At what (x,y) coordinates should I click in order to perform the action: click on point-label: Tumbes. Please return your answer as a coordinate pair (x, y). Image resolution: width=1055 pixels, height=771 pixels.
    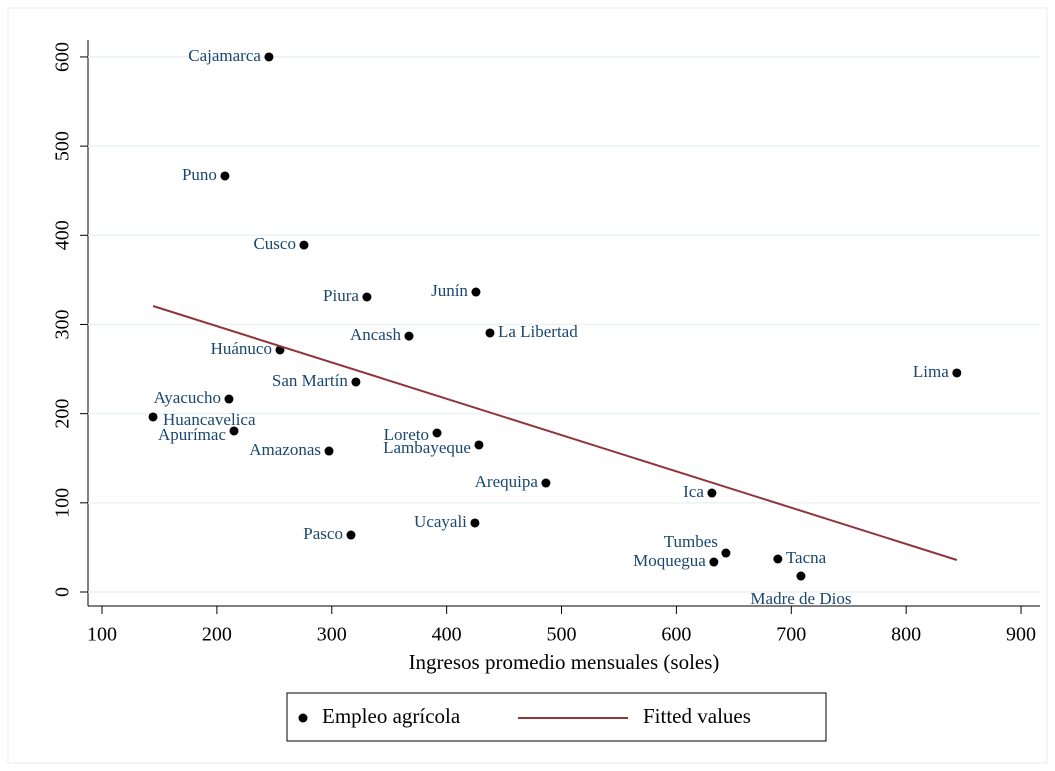
    Looking at the image, I should click on (691, 541).